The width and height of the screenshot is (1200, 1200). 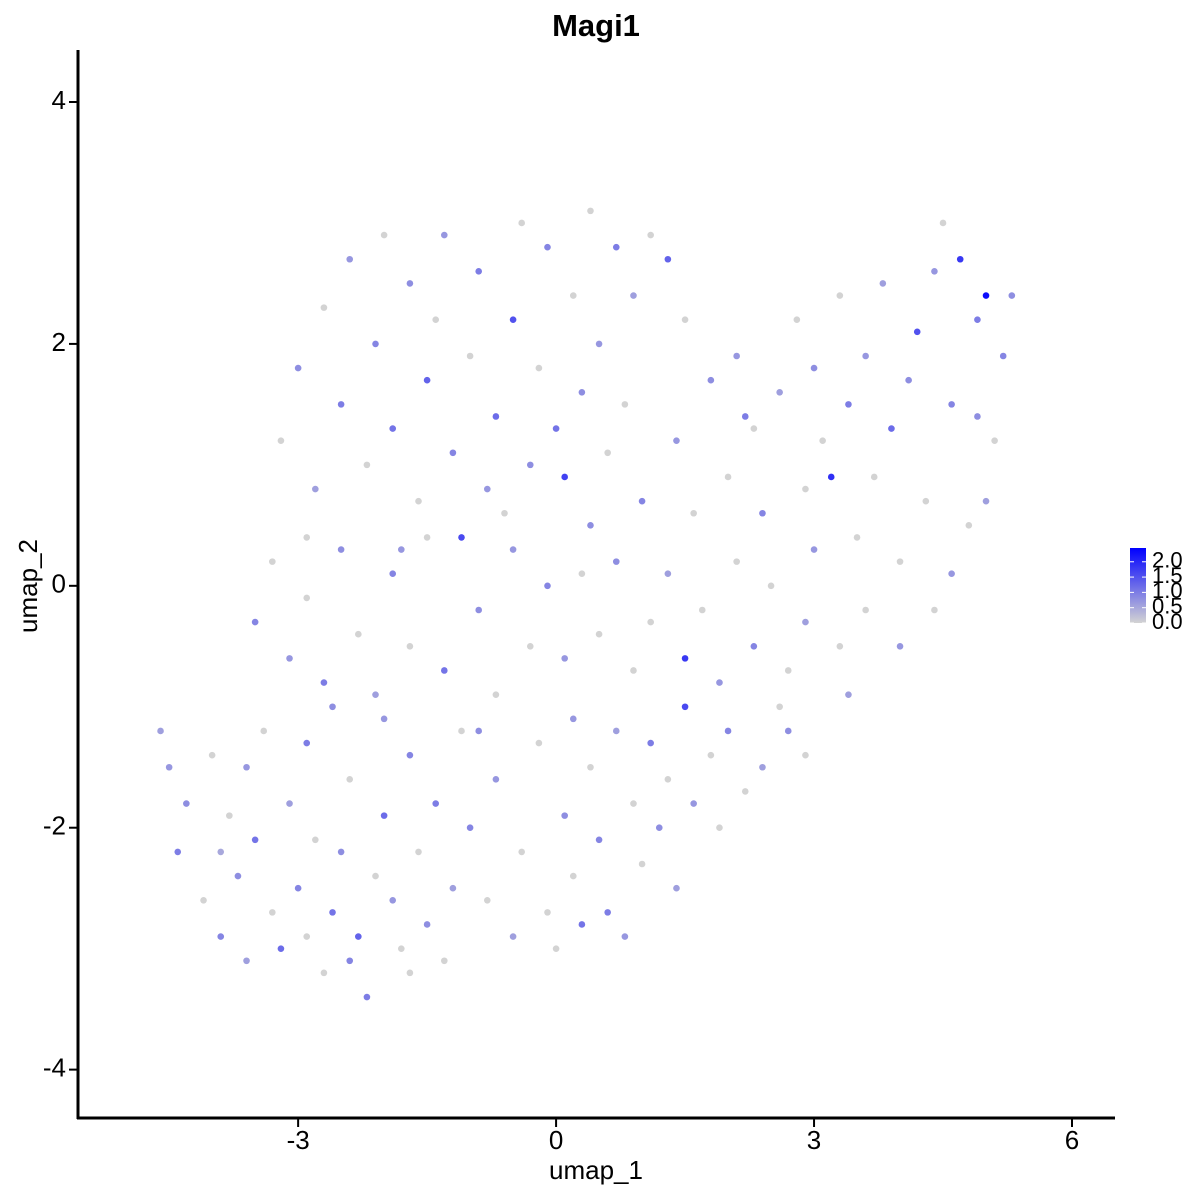 What do you see at coordinates (28, 586) in the screenshot?
I see `y-axis-label: umap_2` at bounding box center [28, 586].